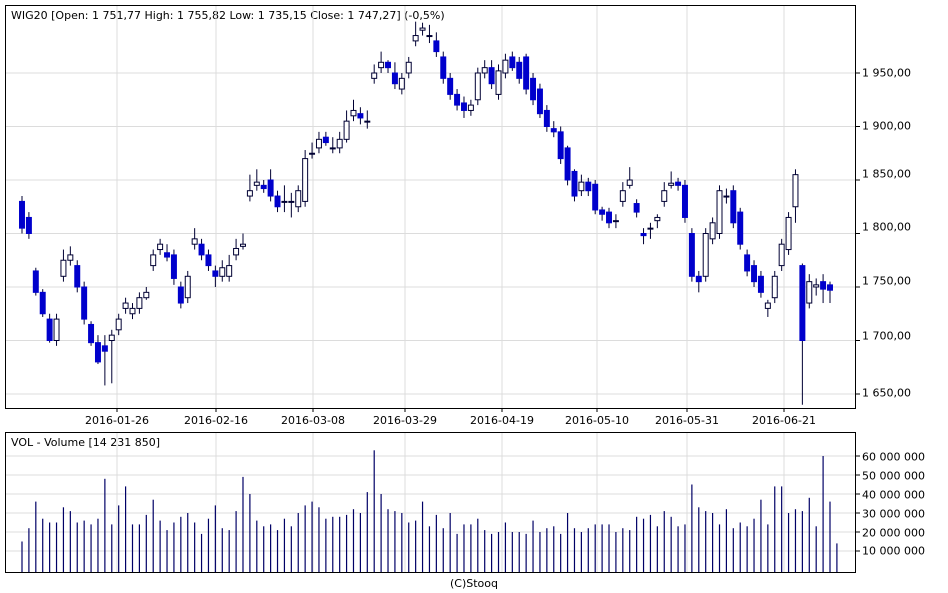 This screenshot has height=593, width=948. I want to click on price-y-tick: 1 650,00, so click(886, 393).